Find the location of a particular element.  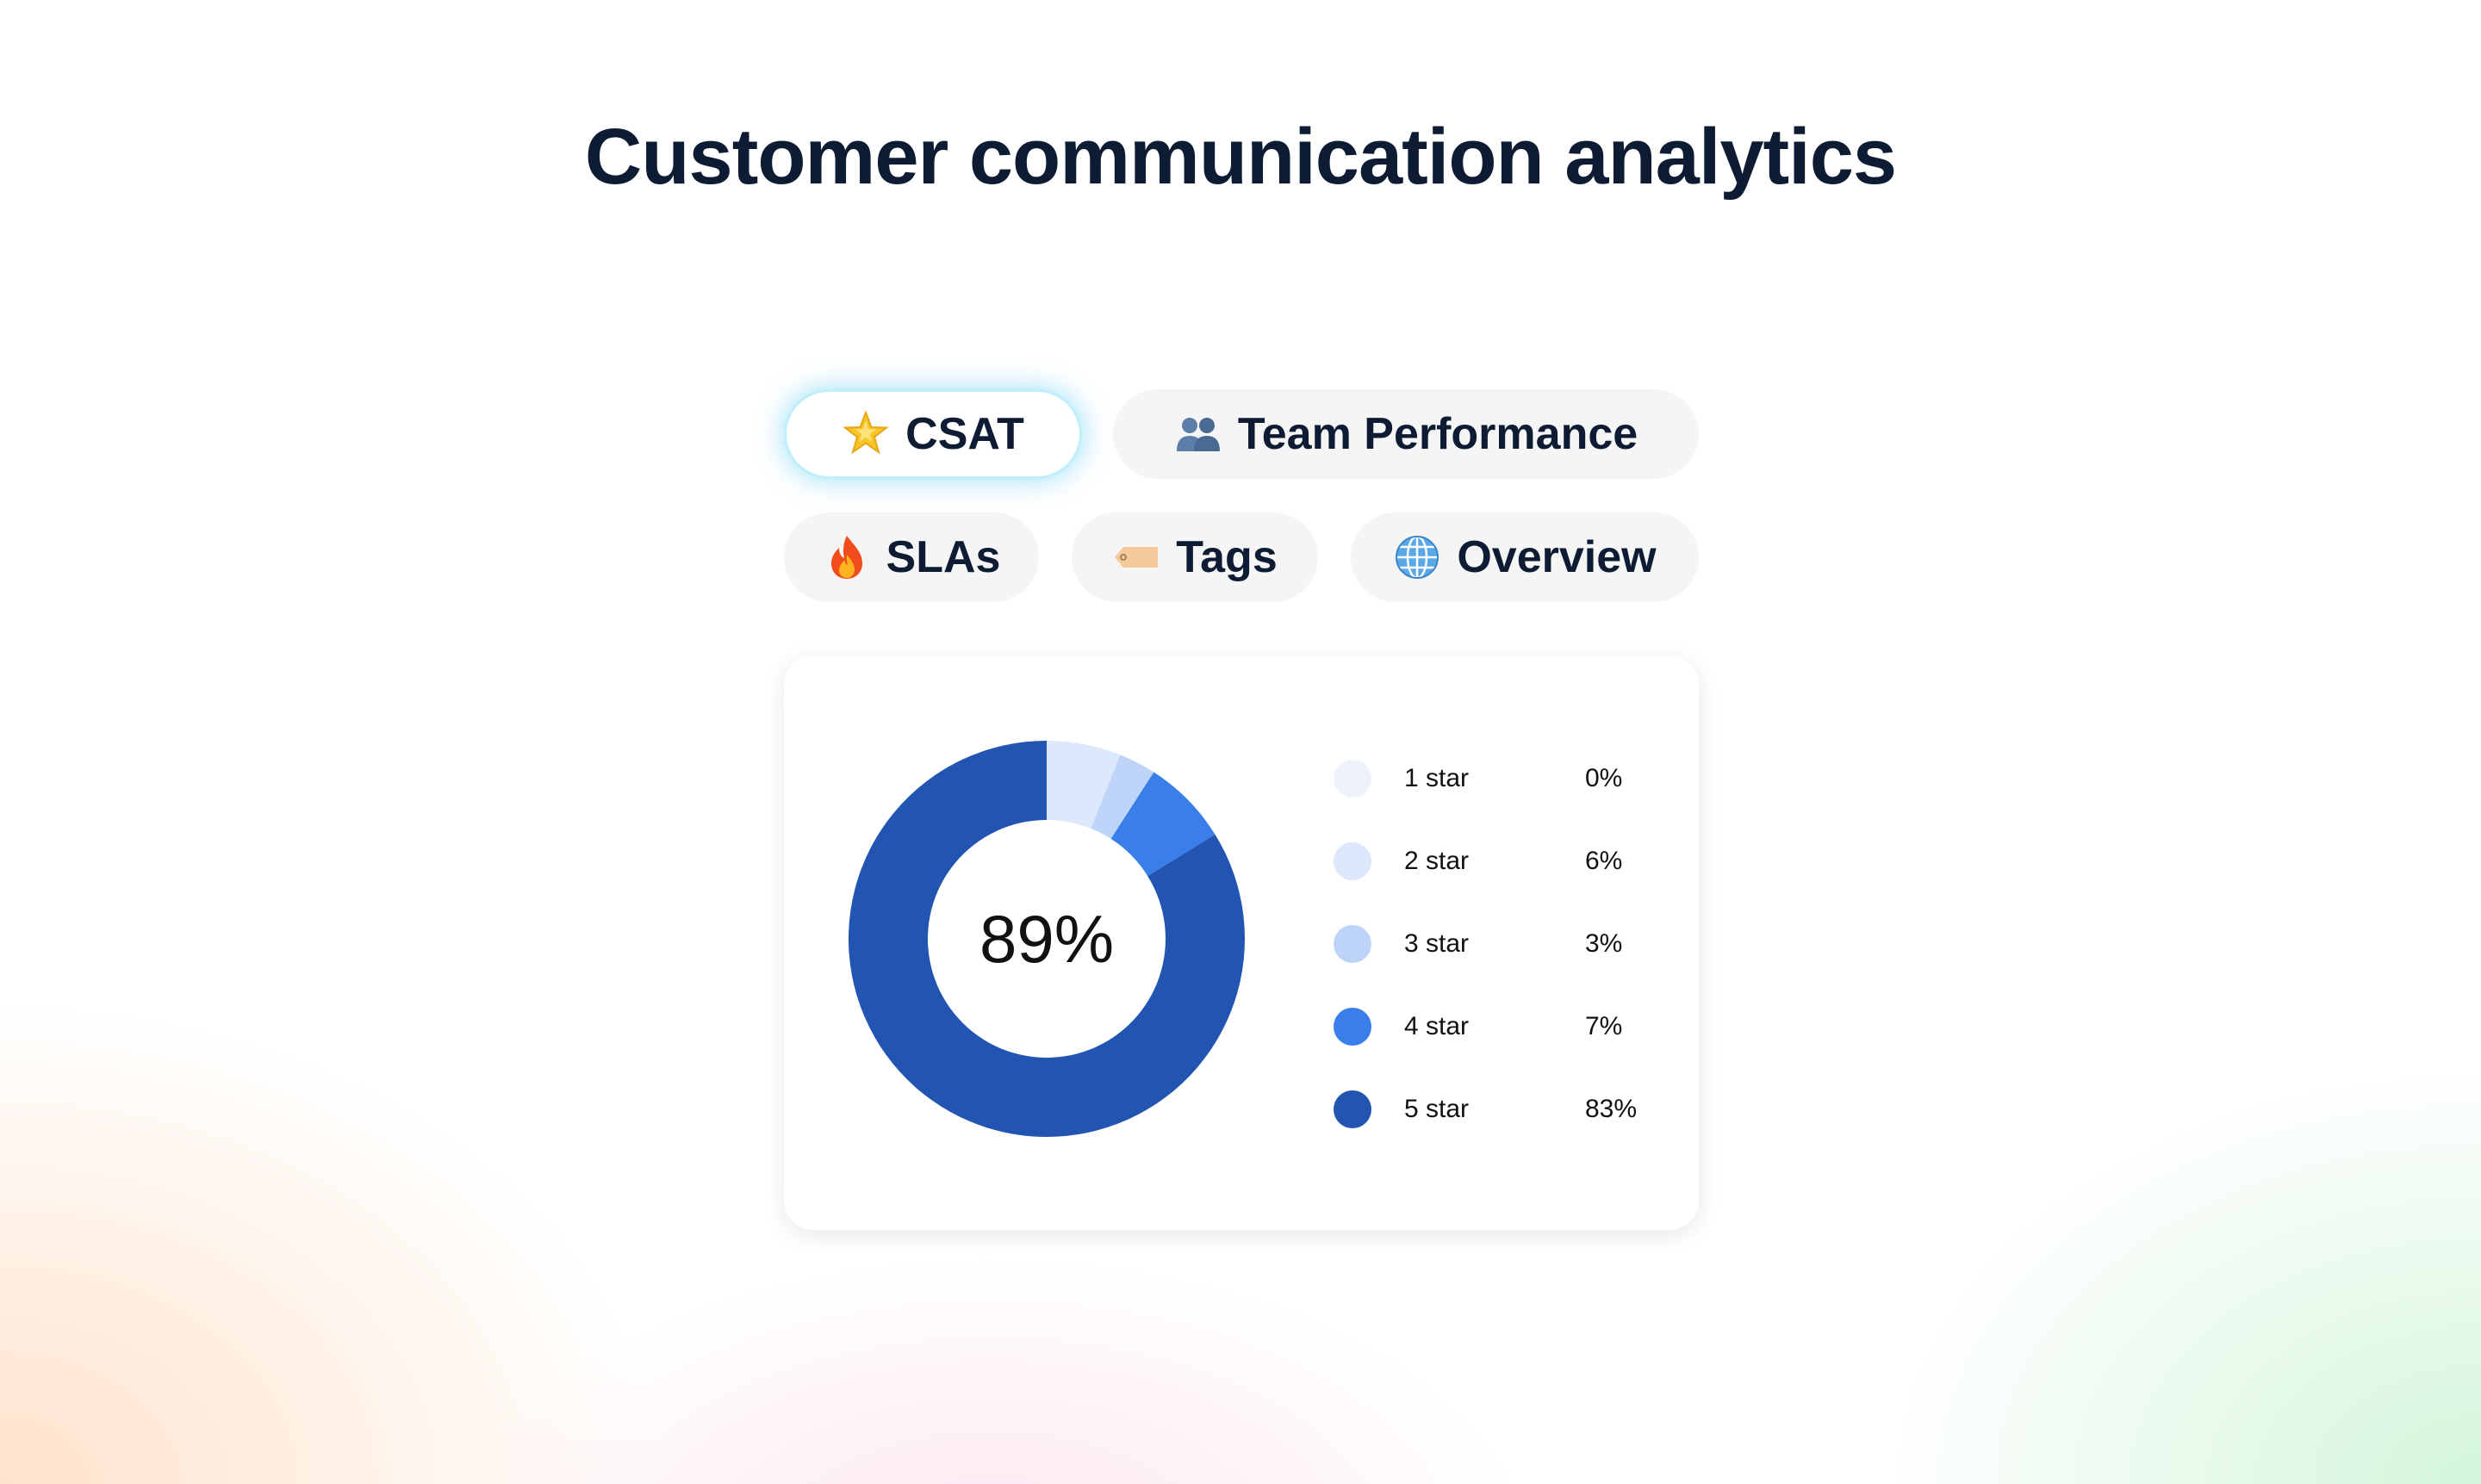

tab-overview: Overview is located at coordinates (1525, 557).